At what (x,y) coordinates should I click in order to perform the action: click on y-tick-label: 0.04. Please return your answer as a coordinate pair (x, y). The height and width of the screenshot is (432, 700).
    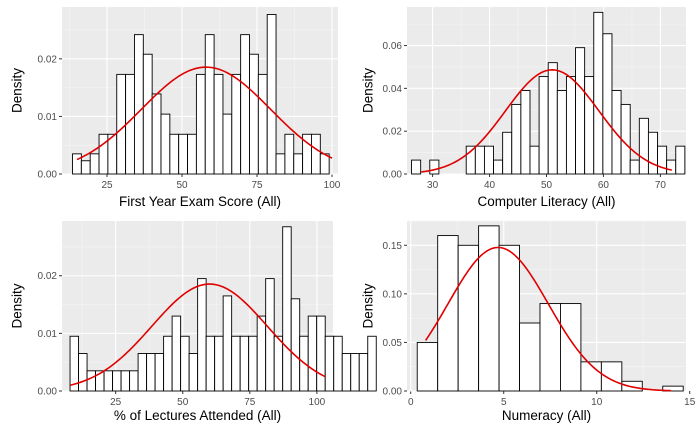
    Looking at the image, I should click on (393, 89).